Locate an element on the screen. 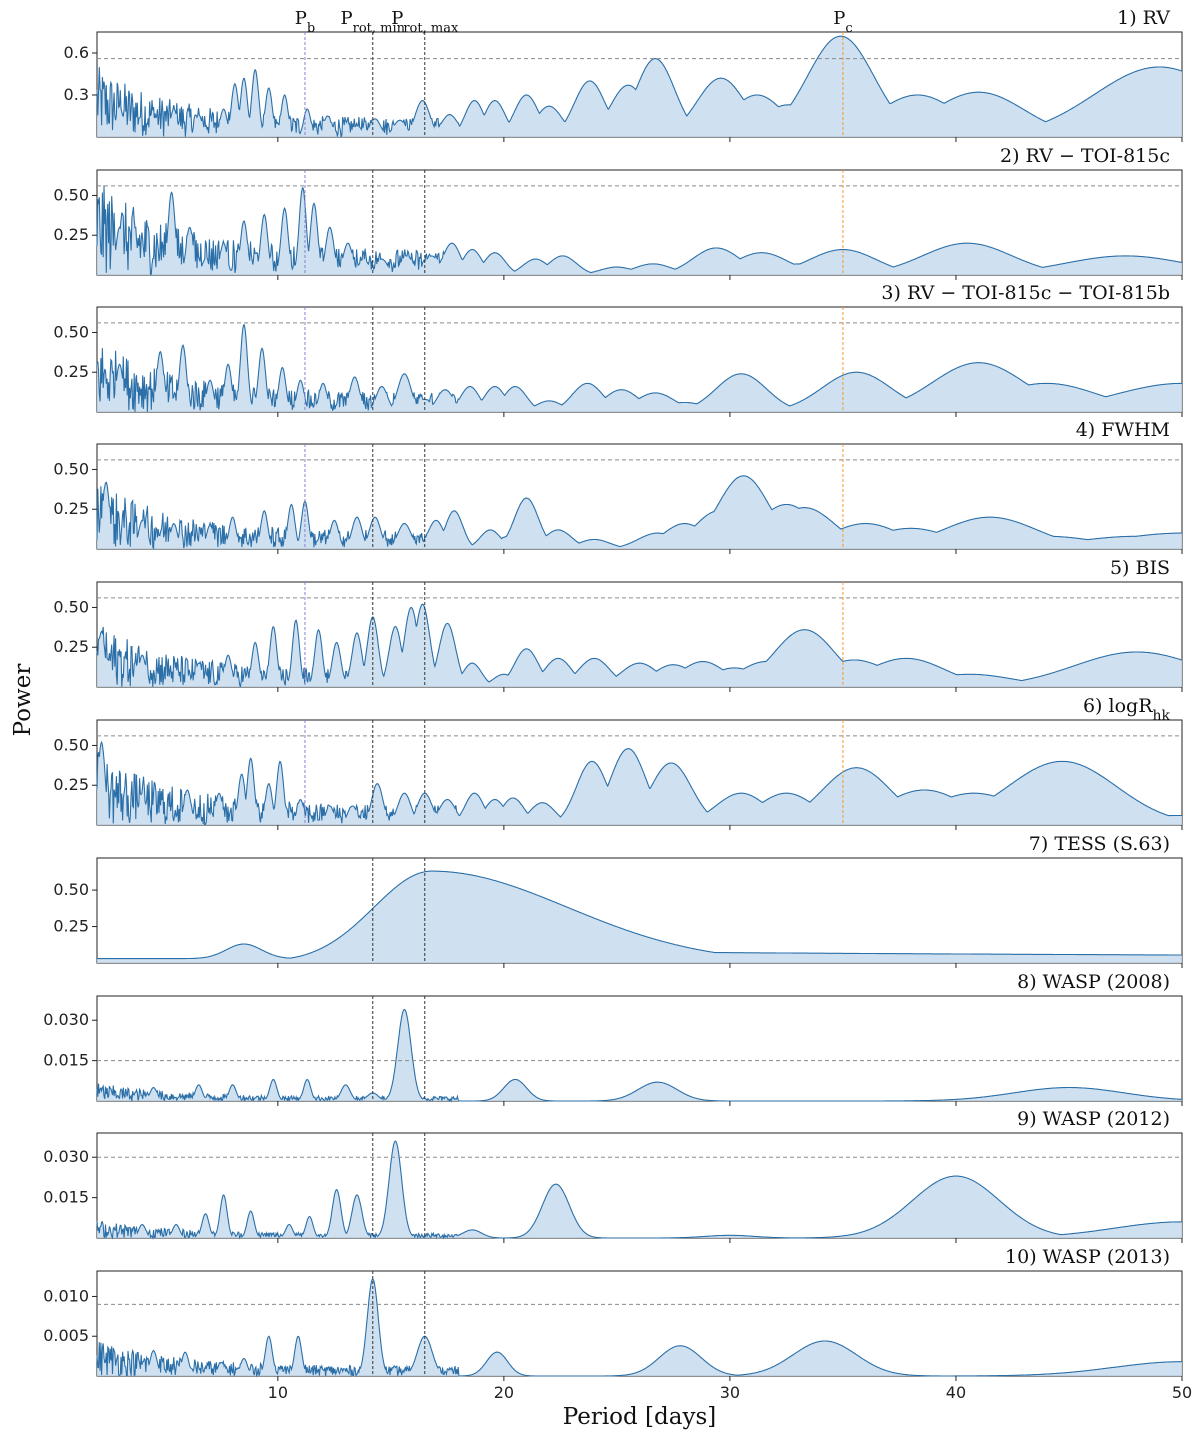 Image resolution: width=1200 pixels, height=1438 pixels. panel-10: 0.005 0.010 10) WASP (2013) is located at coordinates (613, 1313).